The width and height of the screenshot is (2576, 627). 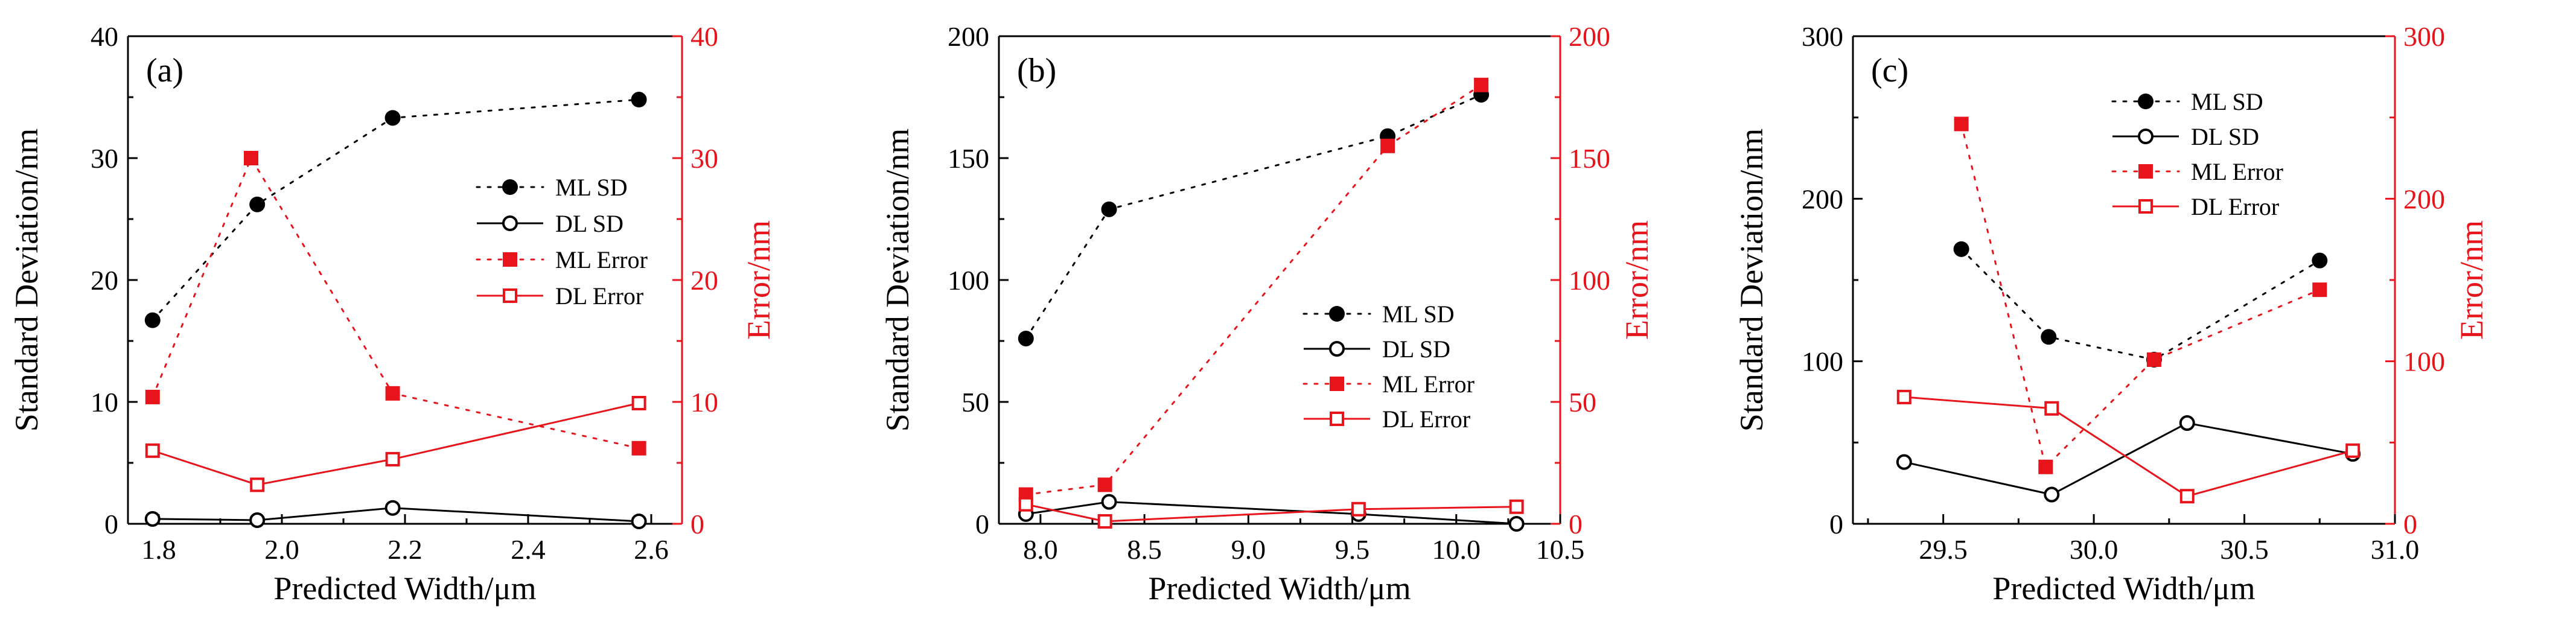 I want to click on x-tick-label: 8.5, so click(x=1144, y=549).